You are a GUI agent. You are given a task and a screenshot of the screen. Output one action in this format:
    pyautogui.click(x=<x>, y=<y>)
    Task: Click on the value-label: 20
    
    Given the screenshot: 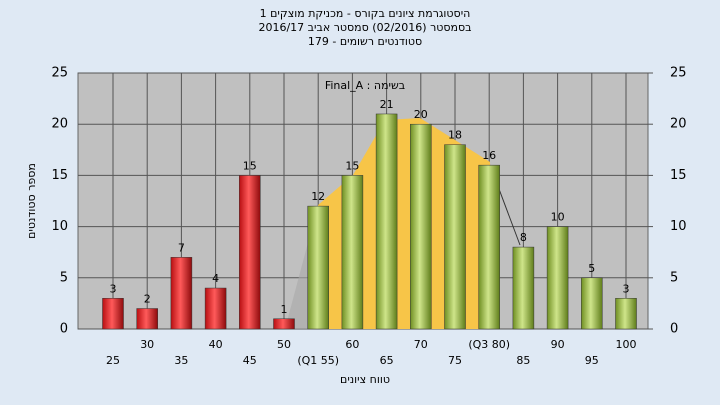 What is the action you would take?
    pyautogui.click(x=421, y=114)
    